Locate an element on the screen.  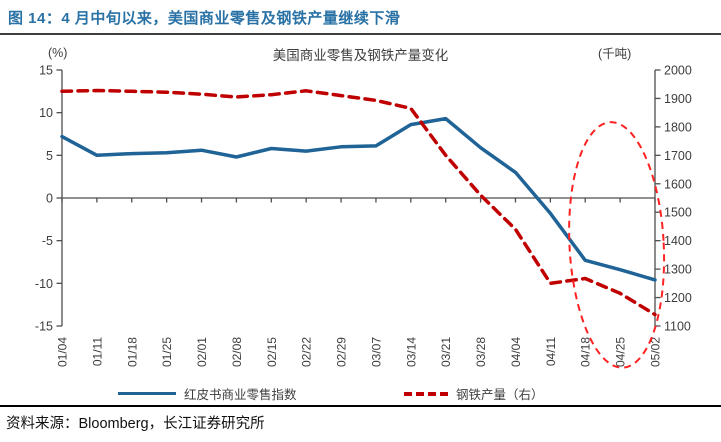
right-axis-tick-label: 1400 is located at coordinates (678, 241).